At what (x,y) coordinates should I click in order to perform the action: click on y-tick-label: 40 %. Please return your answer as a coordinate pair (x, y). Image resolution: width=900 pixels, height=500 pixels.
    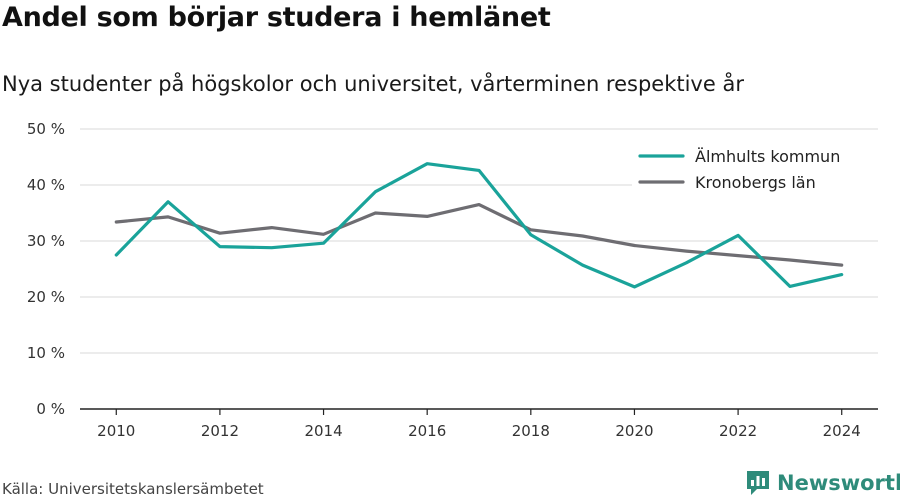
    Looking at the image, I should click on (46, 185).